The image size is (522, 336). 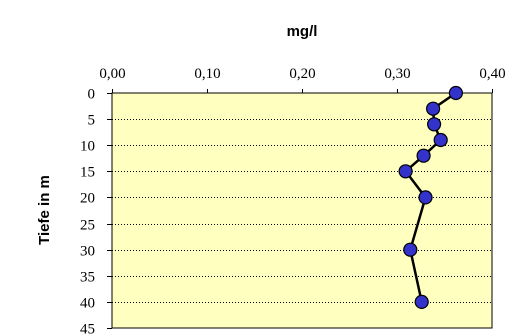 What do you see at coordinates (44, 210) in the screenshot?
I see `y-axis-title: Tiefe in m` at bounding box center [44, 210].